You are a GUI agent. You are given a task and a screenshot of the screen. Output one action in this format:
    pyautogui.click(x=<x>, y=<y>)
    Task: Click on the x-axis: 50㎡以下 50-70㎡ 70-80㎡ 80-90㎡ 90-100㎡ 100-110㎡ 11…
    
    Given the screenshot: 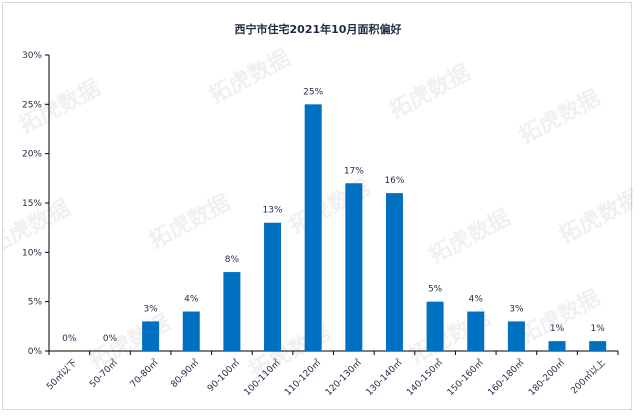 What is the action you would take?
    pyautogui.click(x=331, y=374)
    